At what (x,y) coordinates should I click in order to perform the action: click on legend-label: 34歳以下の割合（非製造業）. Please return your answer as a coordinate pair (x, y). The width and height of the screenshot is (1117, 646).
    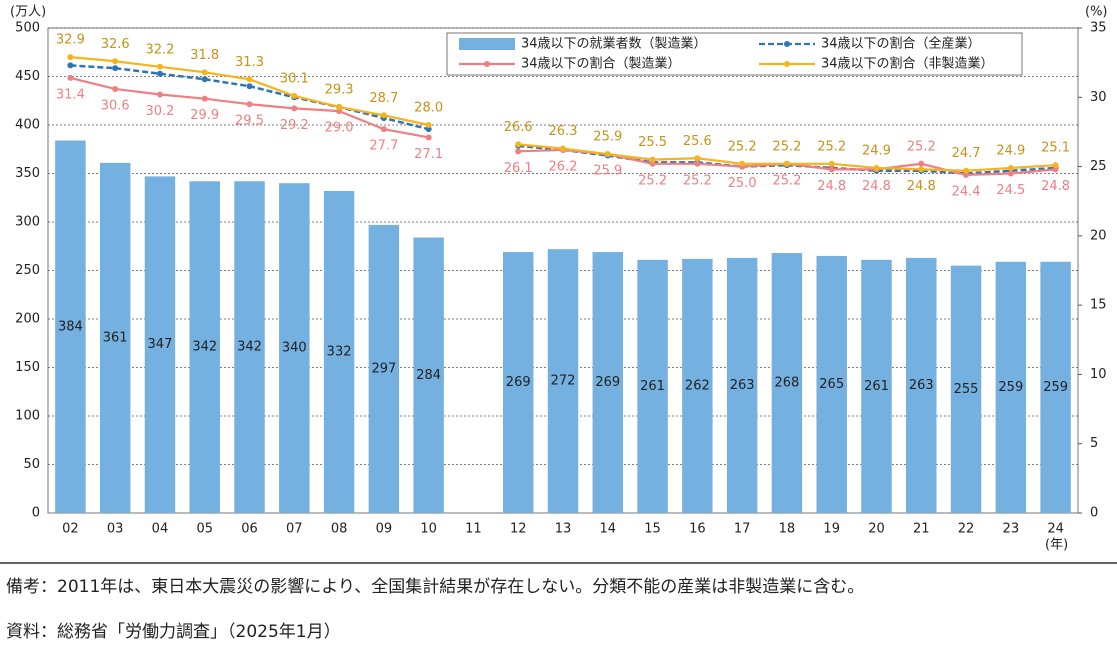
    Looking at the image, I should click on (907, 64).